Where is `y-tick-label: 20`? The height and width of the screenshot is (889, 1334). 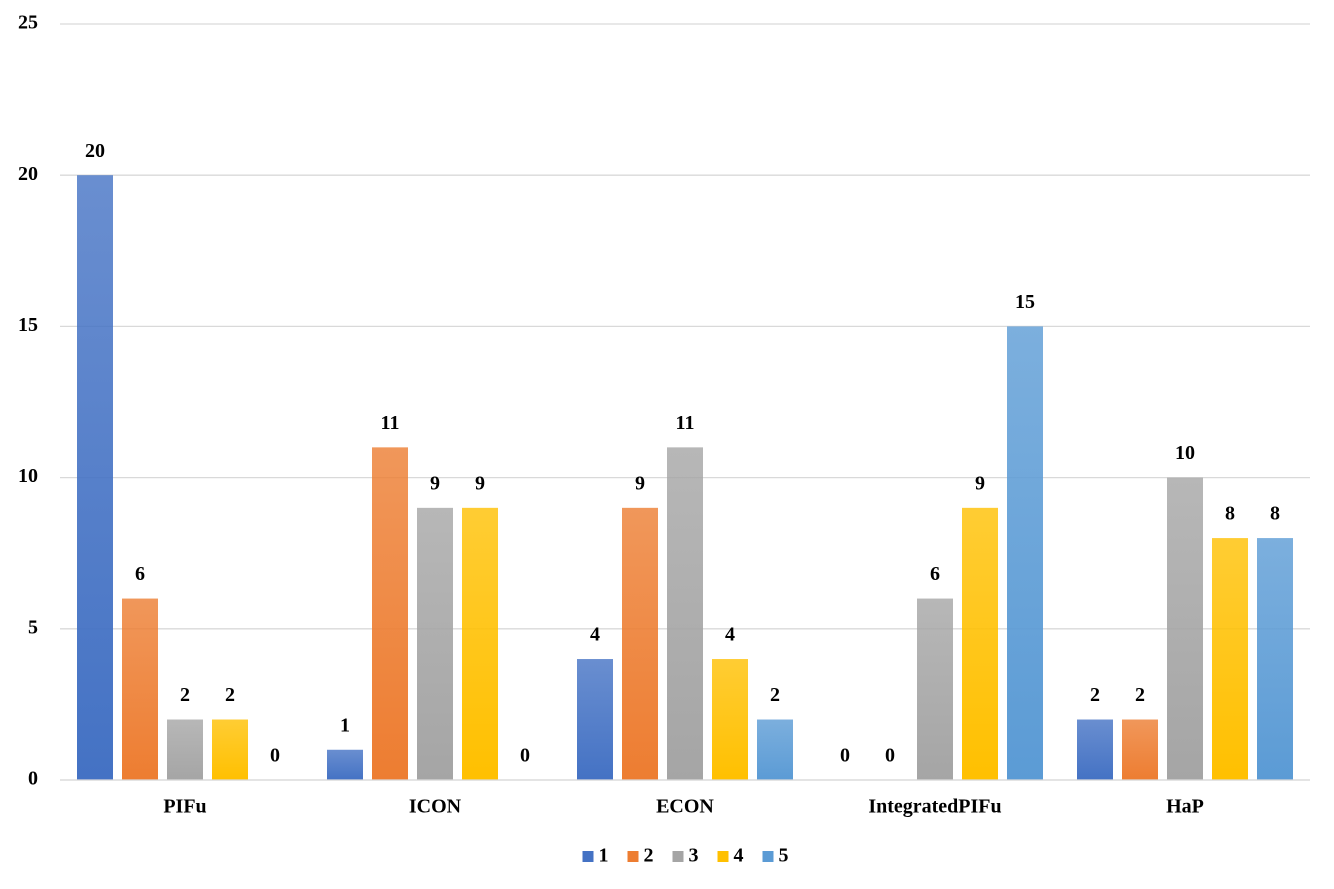 y-tick-label: 20 is located at coordinates (28, 174).